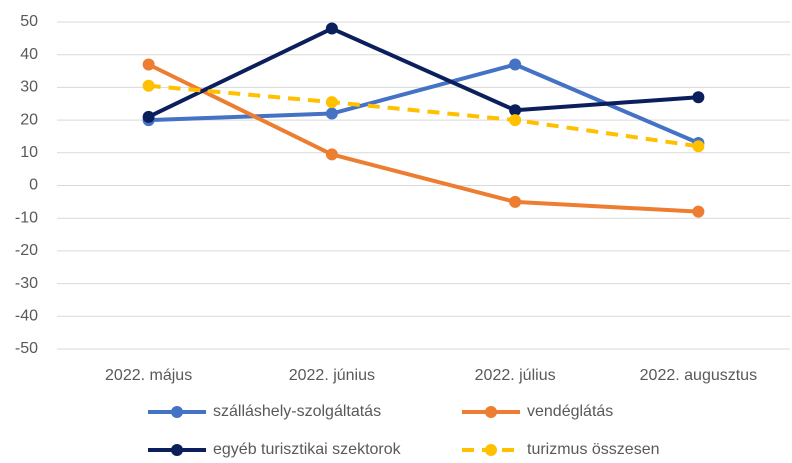 This screenshot has width=792, height=463. What do you see at coordinates (698, 375) in the screenshot?
I see `x-tick-label: 2022. augusztus` at bounding box center [698, 375].